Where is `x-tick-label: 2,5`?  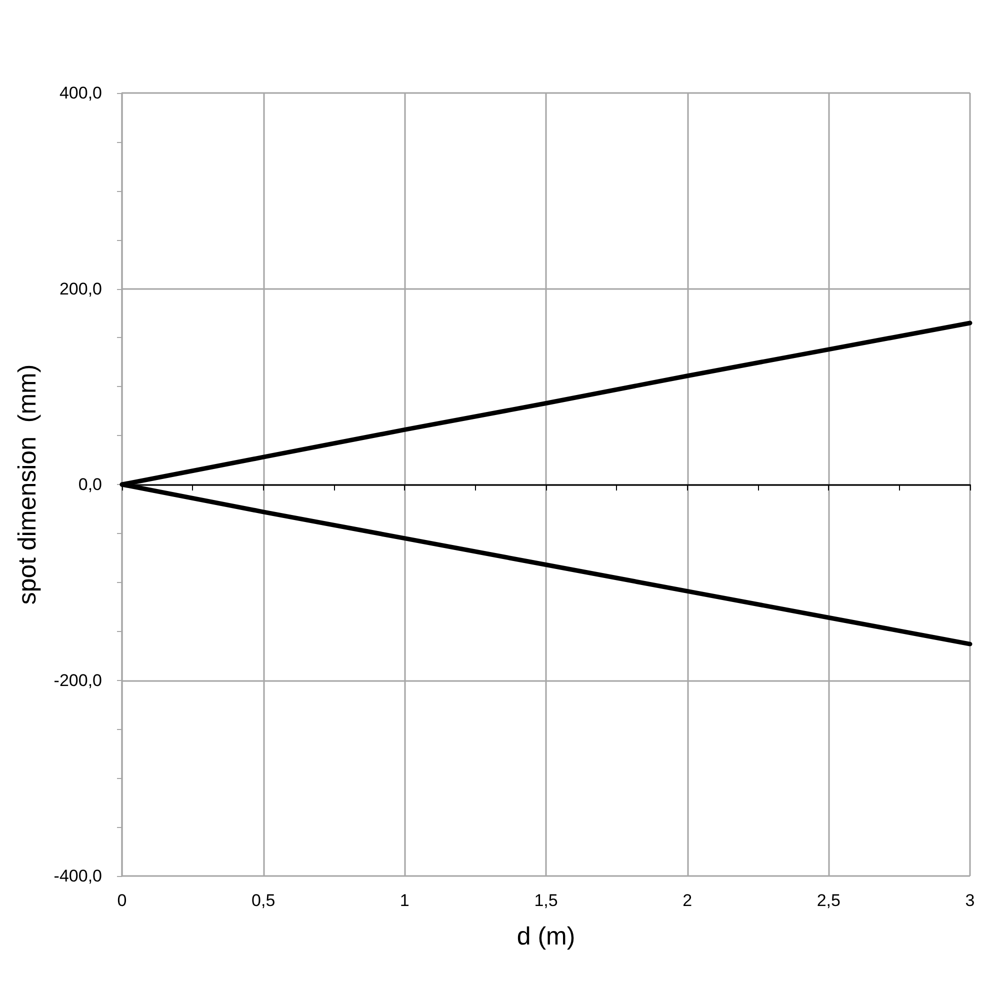 x-tick-label: 2,5 is located at coordinates (828, 900).